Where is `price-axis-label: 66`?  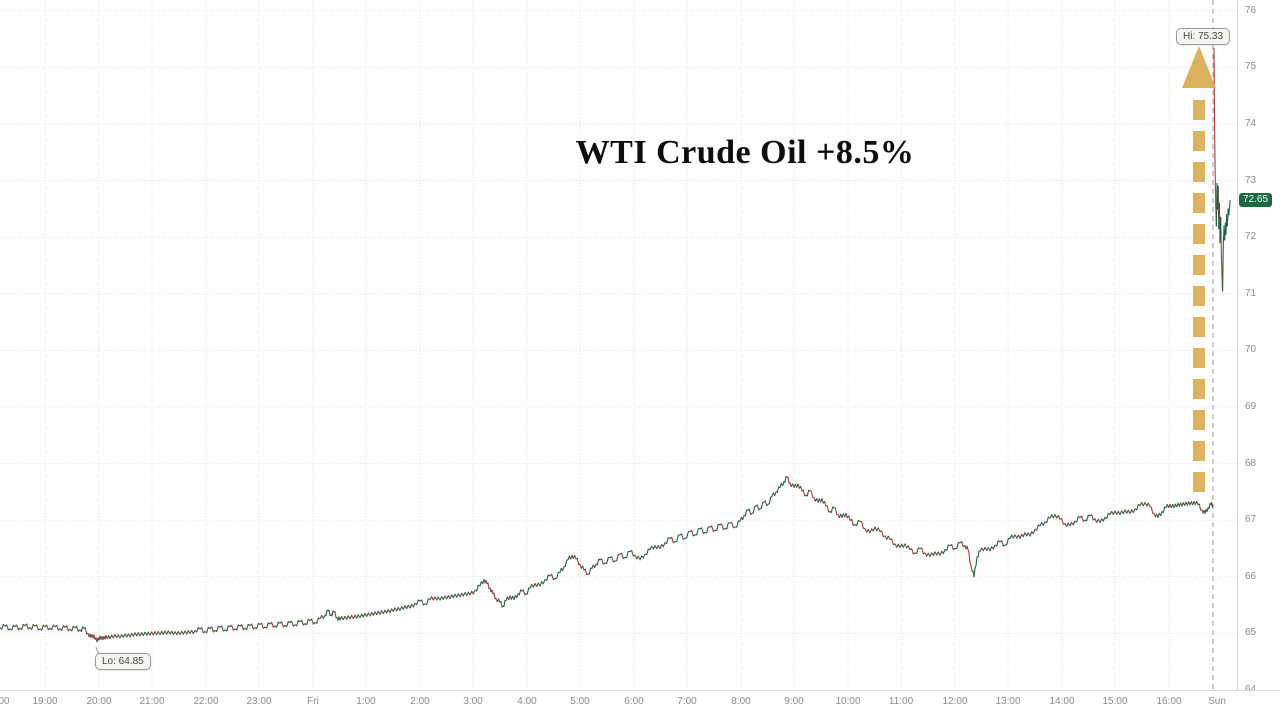
price-axis-label: 66 is located at coordinates (1251, 576).